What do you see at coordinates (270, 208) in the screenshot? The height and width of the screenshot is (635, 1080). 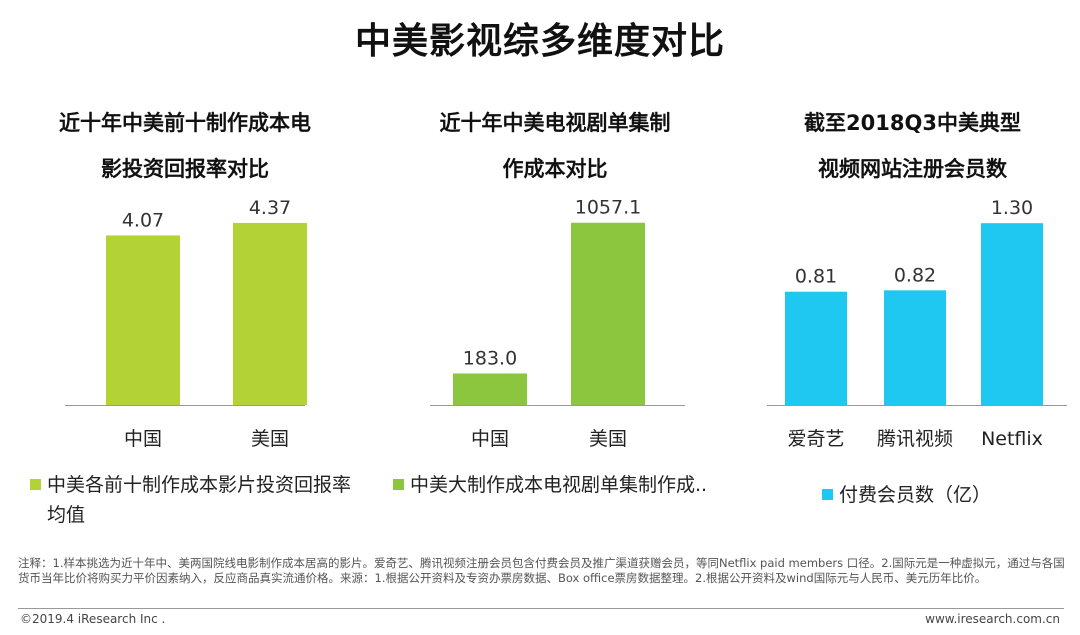 I see `data-label: 4.37` at bounding box center [270, 208].